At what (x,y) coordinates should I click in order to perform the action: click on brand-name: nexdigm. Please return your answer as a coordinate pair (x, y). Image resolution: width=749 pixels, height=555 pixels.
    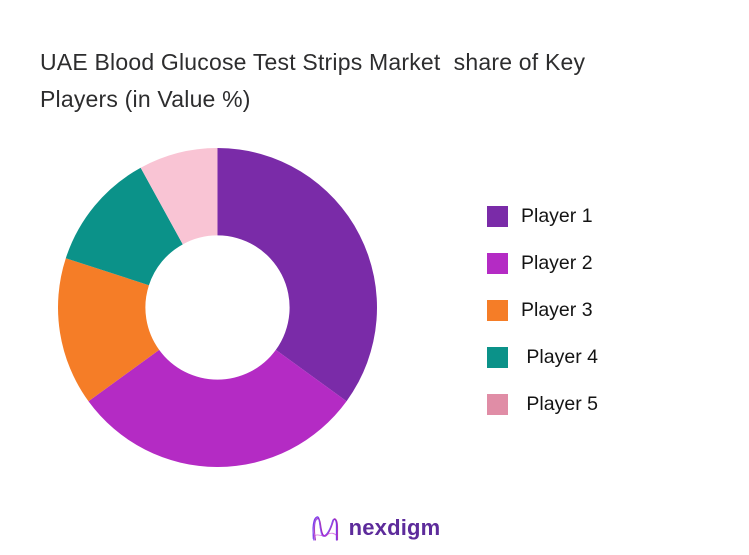
    Looking at the image, I should click on (394, 527).